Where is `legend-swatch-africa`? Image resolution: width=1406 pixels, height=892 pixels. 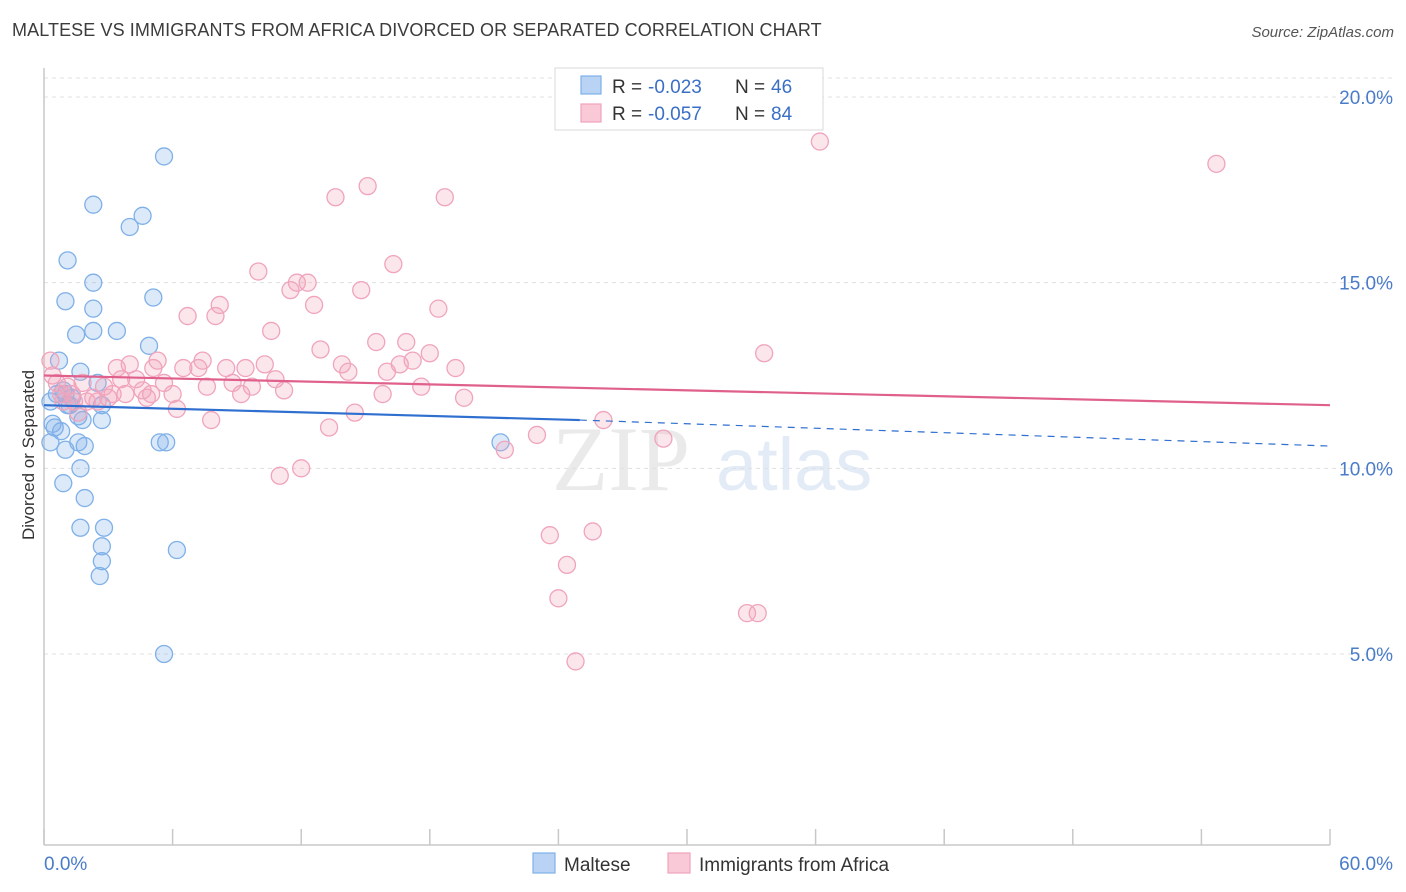
legend-swatch-africa is located at coordinates (591, 113).